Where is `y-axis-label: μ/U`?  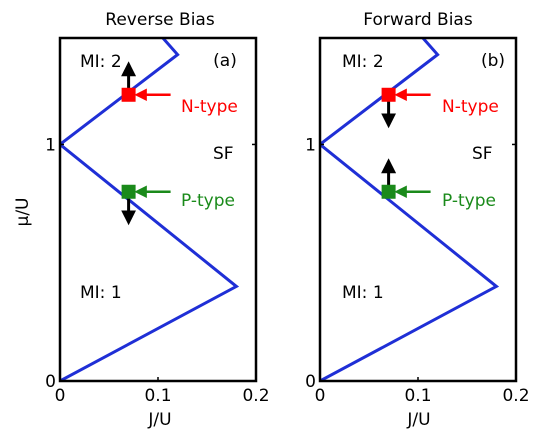 y-axis-label: μ/U is located at coordinates (23, 212).